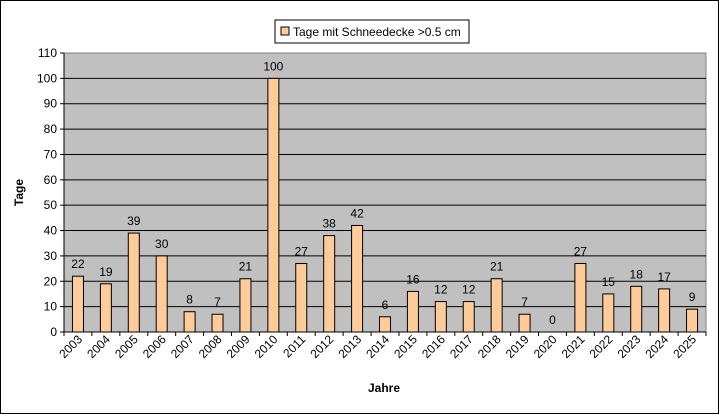 Image resolution: width=719 pixels, height=415 pixels. I want to click on value-label: 19, so click(106, 272).